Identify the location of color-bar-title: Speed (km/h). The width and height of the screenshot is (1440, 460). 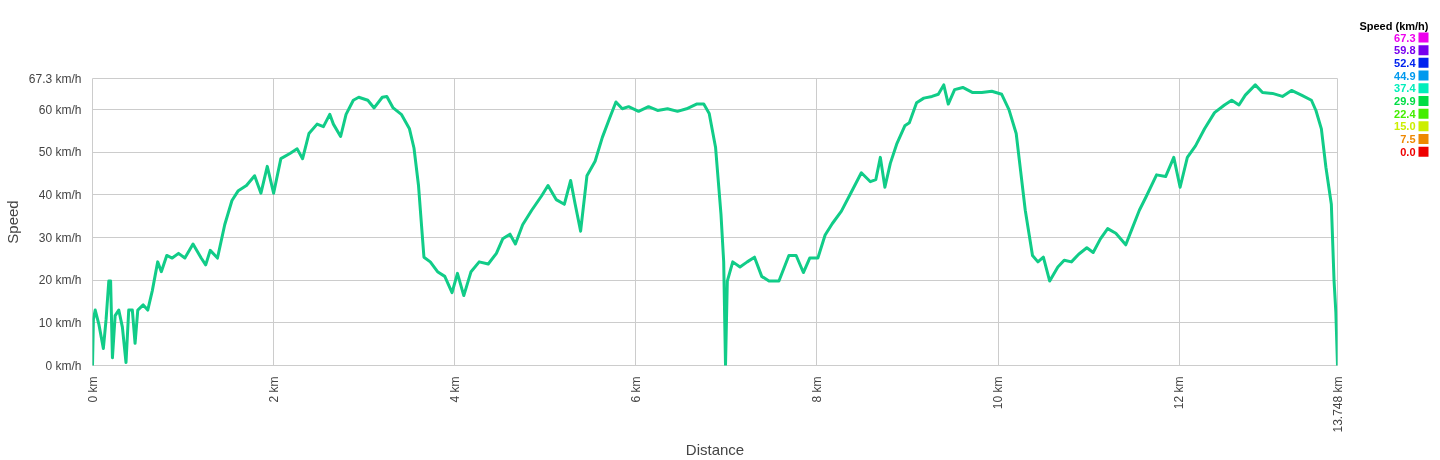
(1394, 25).